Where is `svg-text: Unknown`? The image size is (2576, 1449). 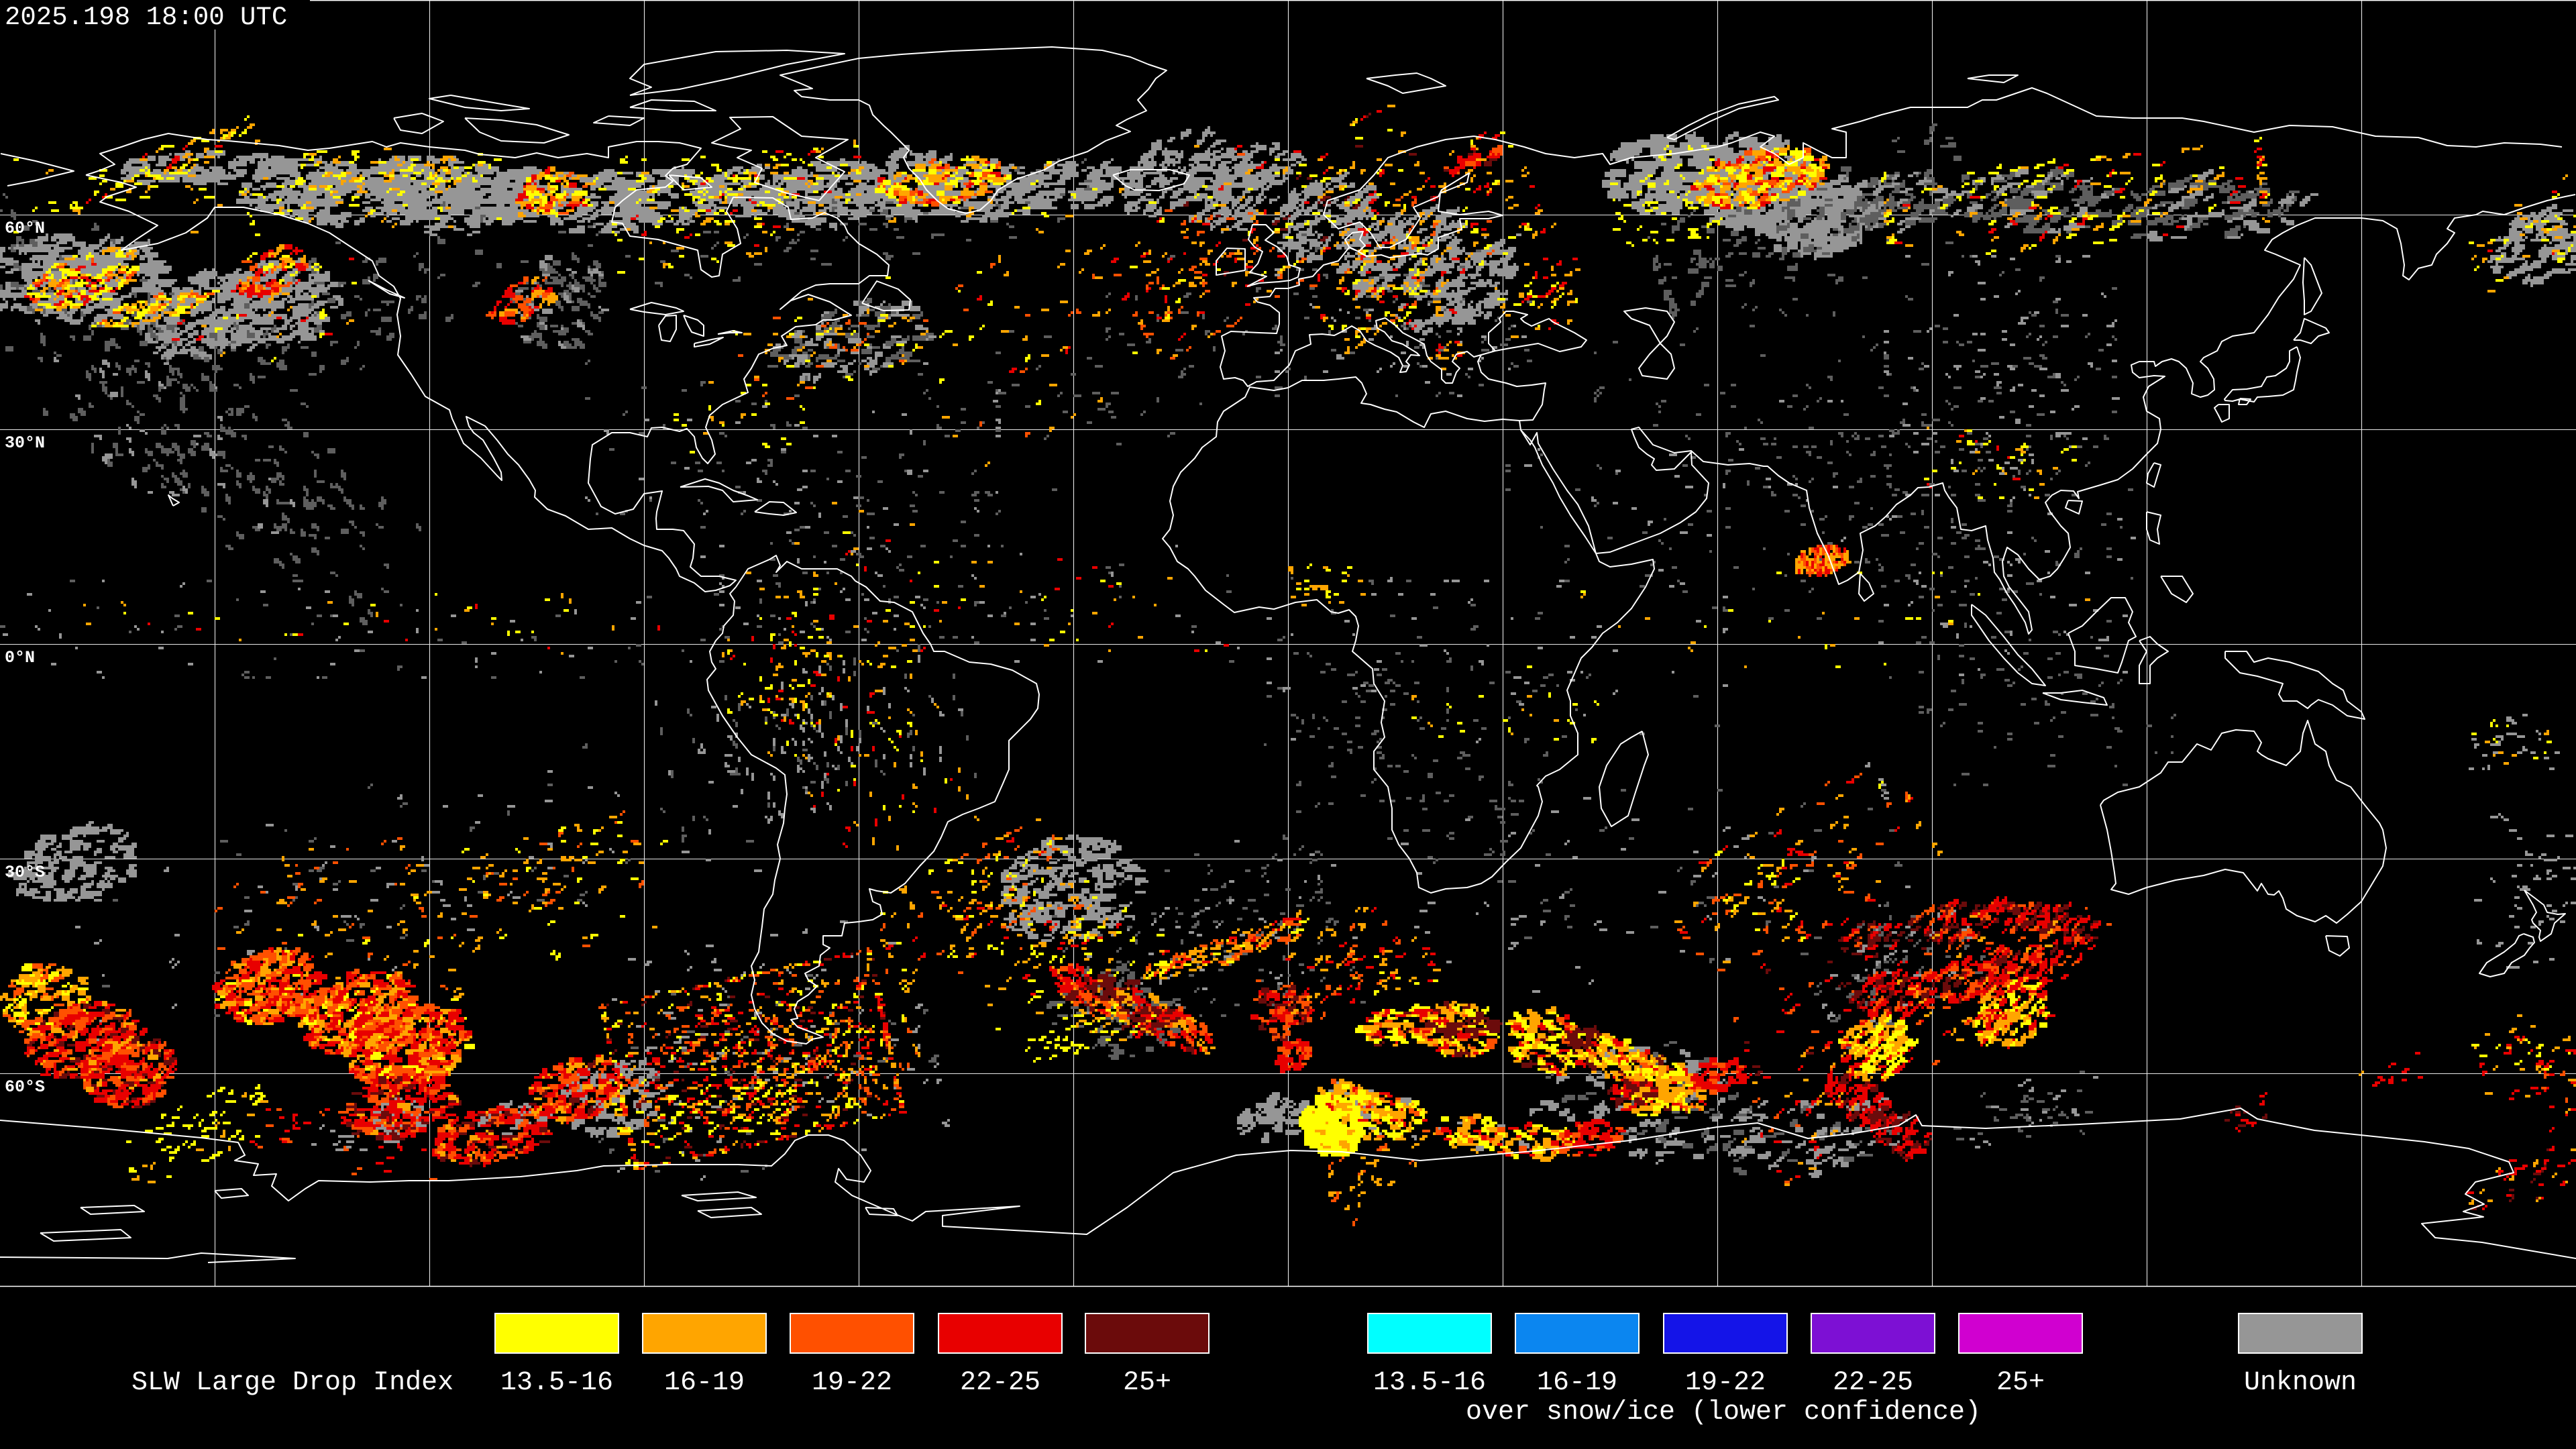 svg-text: Unknown is located at coordinates (2300, 1383).